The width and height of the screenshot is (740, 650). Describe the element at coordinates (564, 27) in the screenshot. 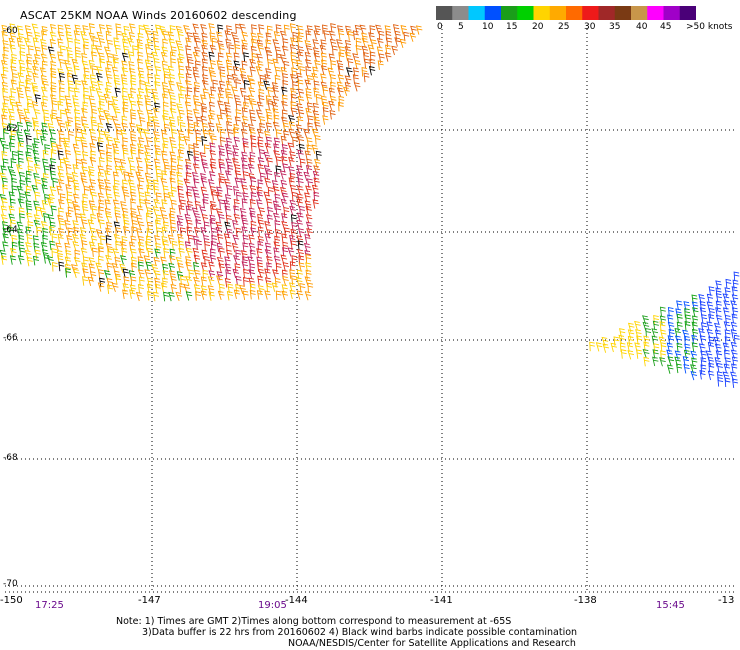

I see `colorbar-label: 25` at that location.